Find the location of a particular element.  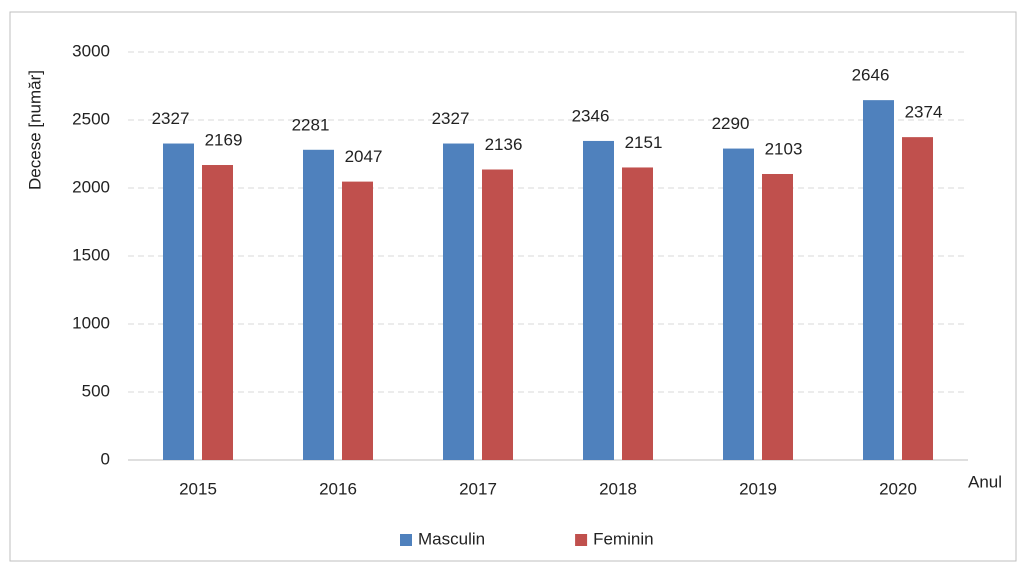

value-label: 2374 is located at coordinates (924, 112).